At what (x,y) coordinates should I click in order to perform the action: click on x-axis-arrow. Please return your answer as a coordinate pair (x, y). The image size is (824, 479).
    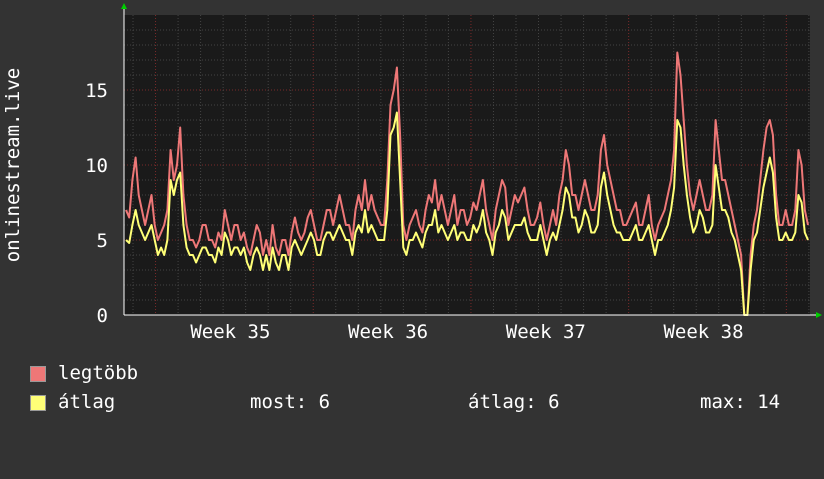
    Looking at the image, I should click on (819, 315).